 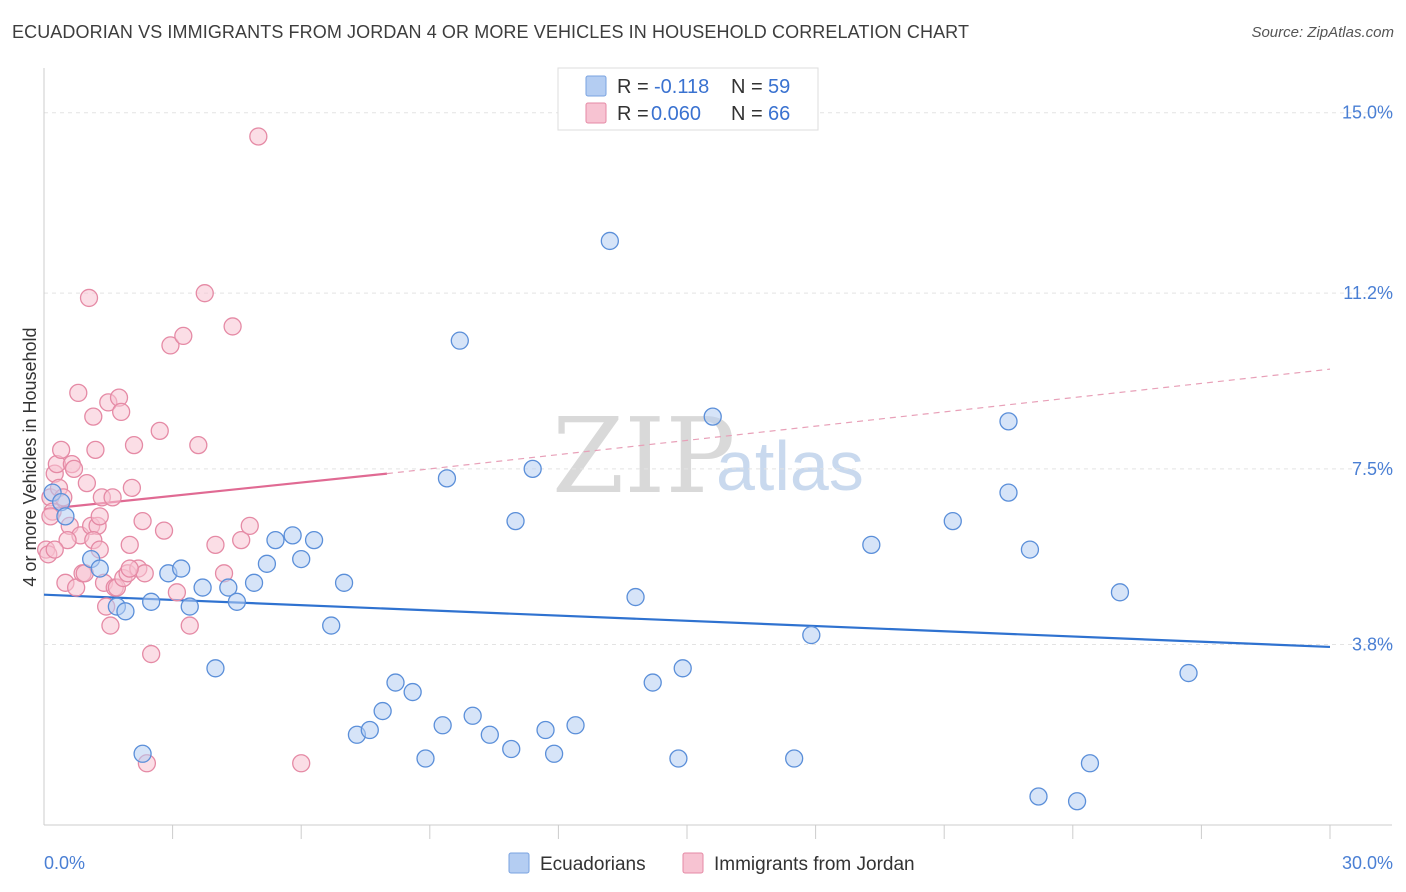 I want to click on legend-n-value-2: 66, so click(x=779, y=114).